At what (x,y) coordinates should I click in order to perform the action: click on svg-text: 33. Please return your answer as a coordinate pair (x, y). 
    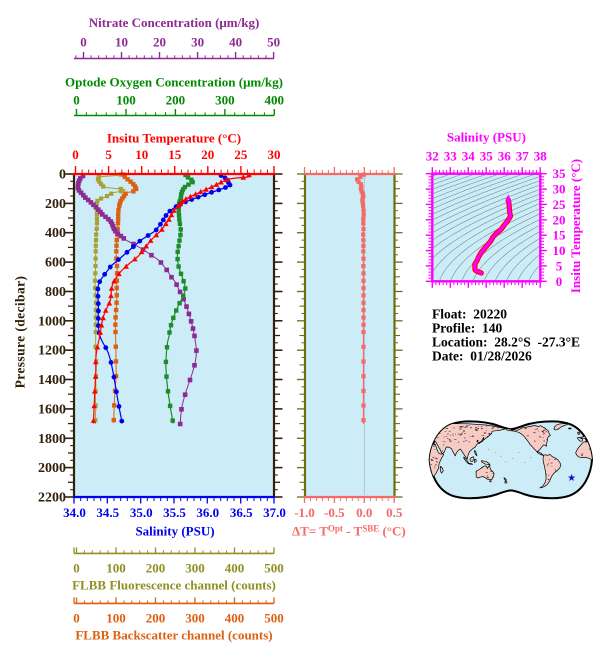
    Looking at the image, I should click on (451, 156).